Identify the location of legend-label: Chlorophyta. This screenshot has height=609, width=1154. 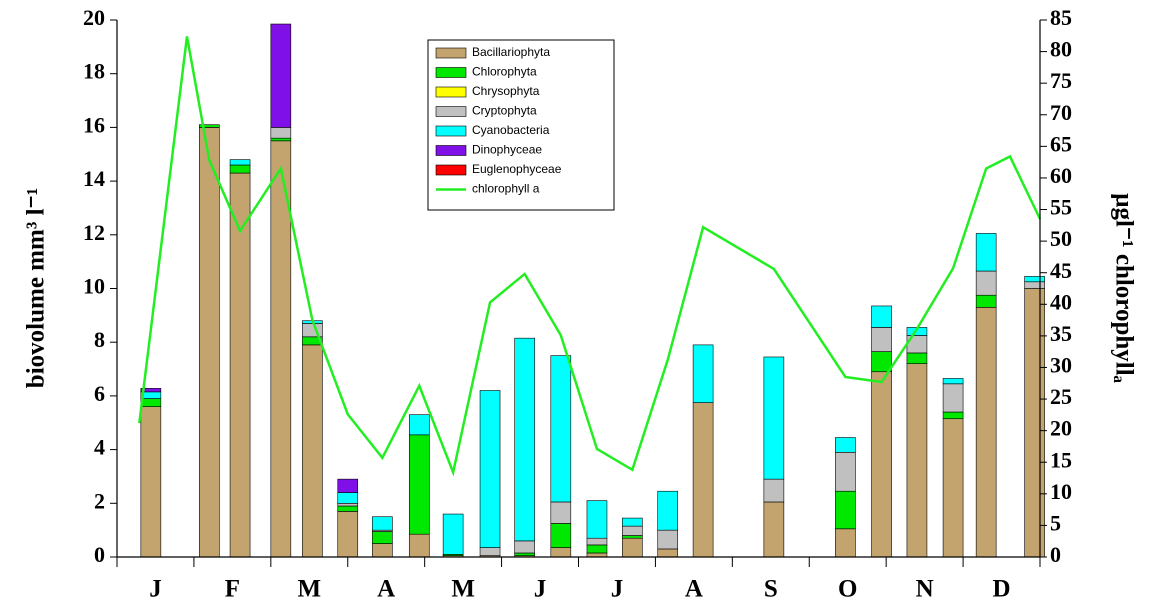
(504, 72).